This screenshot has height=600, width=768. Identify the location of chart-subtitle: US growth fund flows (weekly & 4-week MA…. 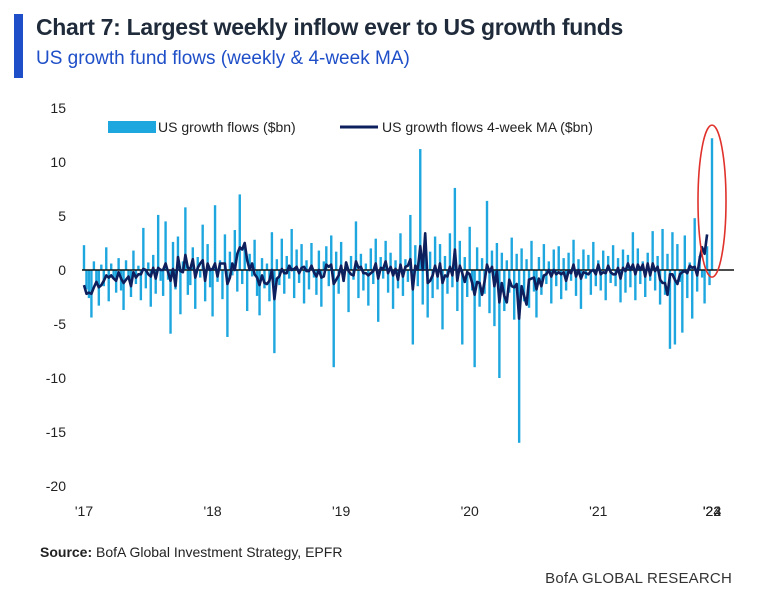
(223, 58).